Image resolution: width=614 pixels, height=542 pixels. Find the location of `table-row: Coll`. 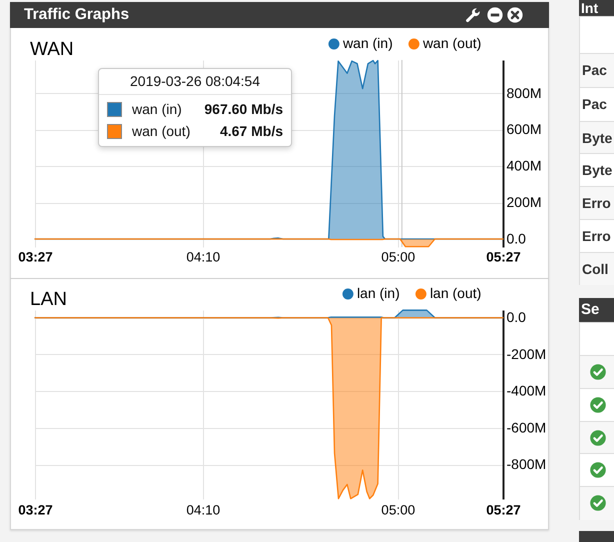

table-row: Coll is located at coordinates (596, 268).